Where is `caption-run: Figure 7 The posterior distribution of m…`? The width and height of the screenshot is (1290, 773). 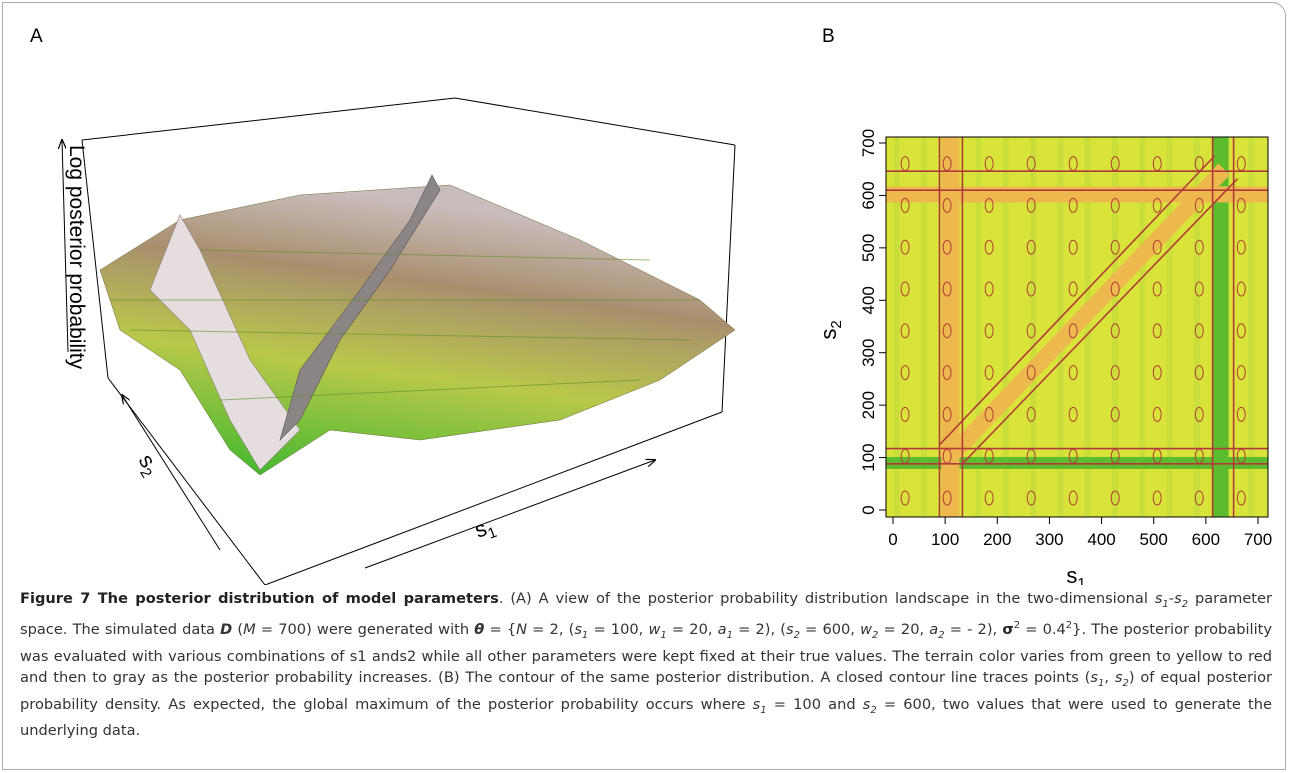
caption-run: Figure 7 The posterior distribution of m… is located at coordinates (259, 598).